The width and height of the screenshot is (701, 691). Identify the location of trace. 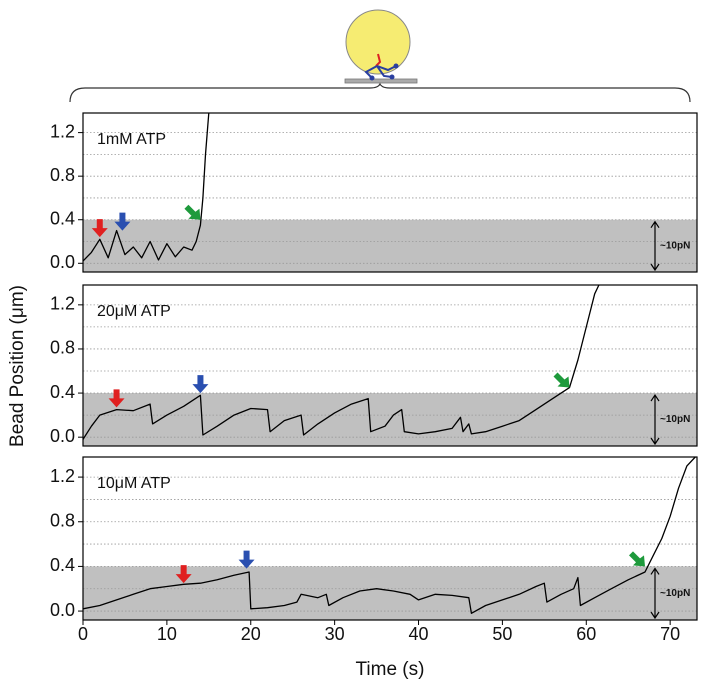
(146, 187).